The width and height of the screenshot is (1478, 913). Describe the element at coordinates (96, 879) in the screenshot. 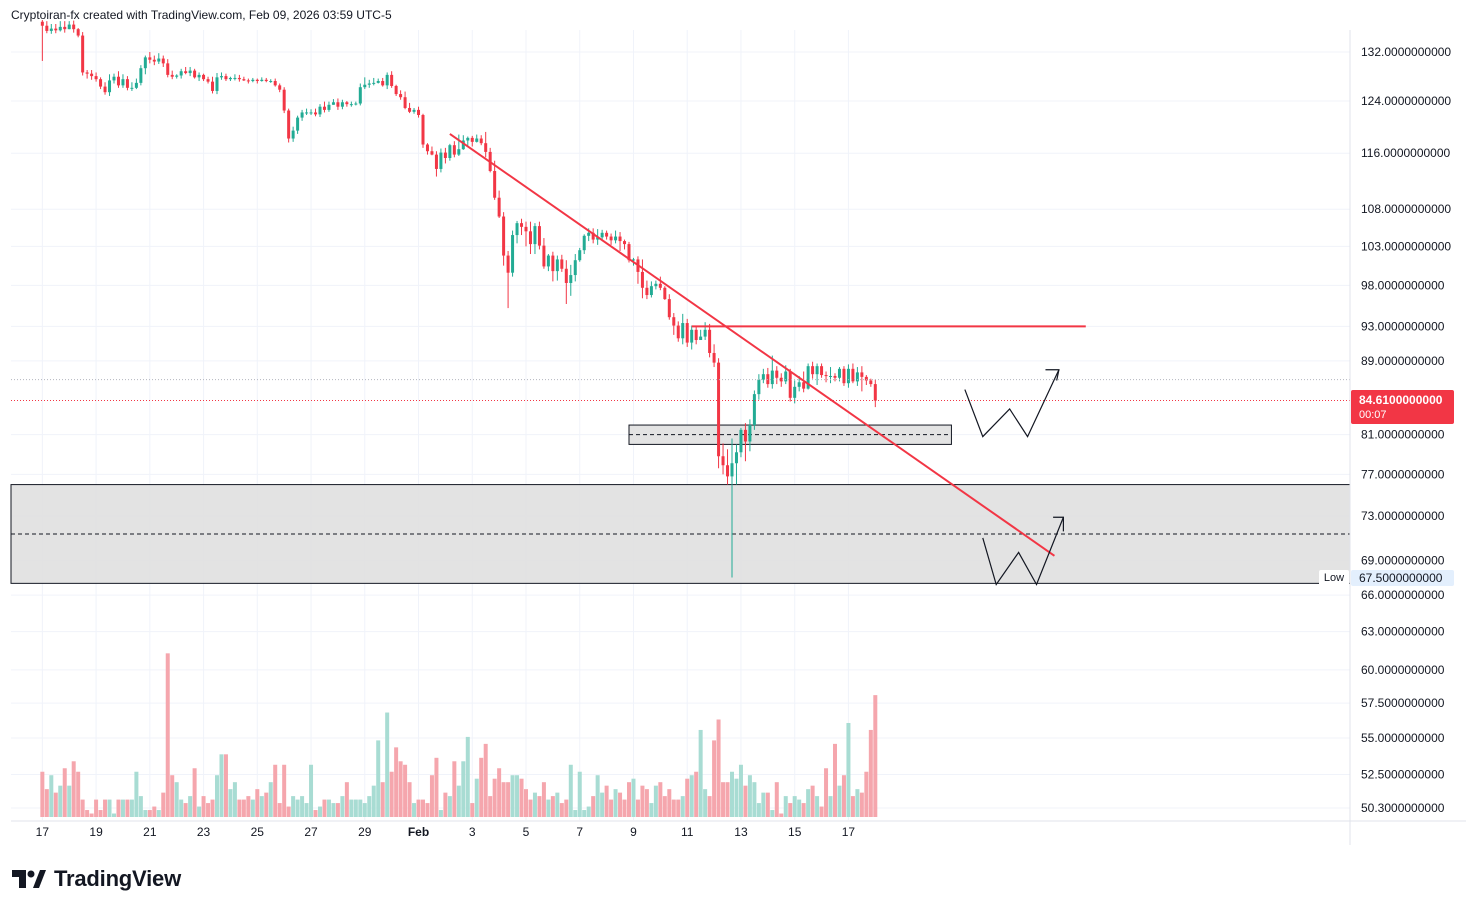

I see `tradingview-logo: TradingView` at that location.